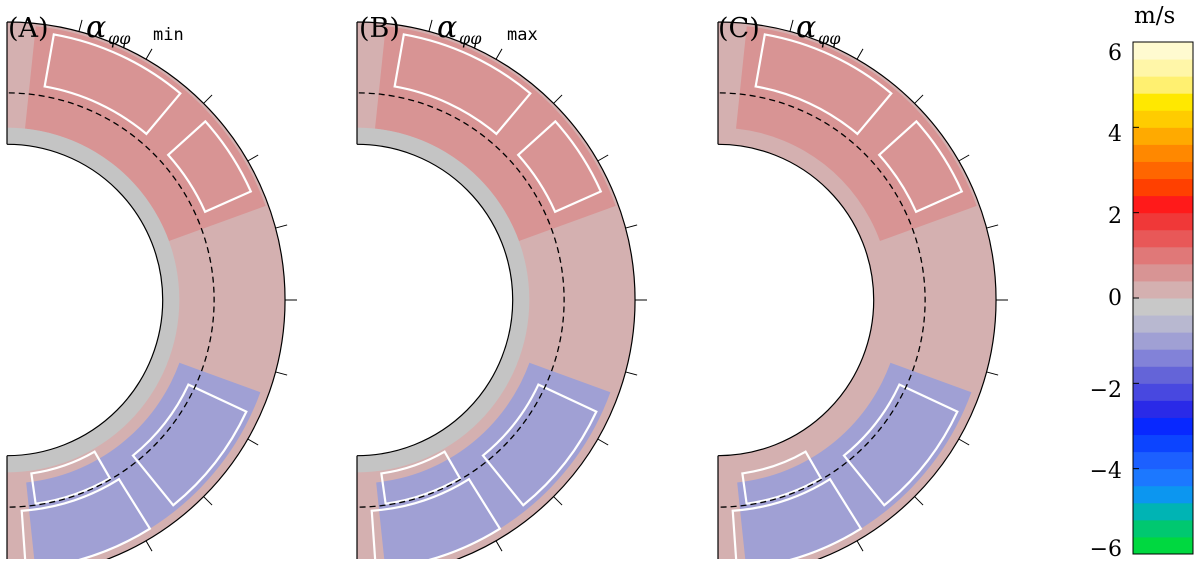 The width and height of the screenshot is (1198, 563). I want to click on colorbar, so click(1163, 298).